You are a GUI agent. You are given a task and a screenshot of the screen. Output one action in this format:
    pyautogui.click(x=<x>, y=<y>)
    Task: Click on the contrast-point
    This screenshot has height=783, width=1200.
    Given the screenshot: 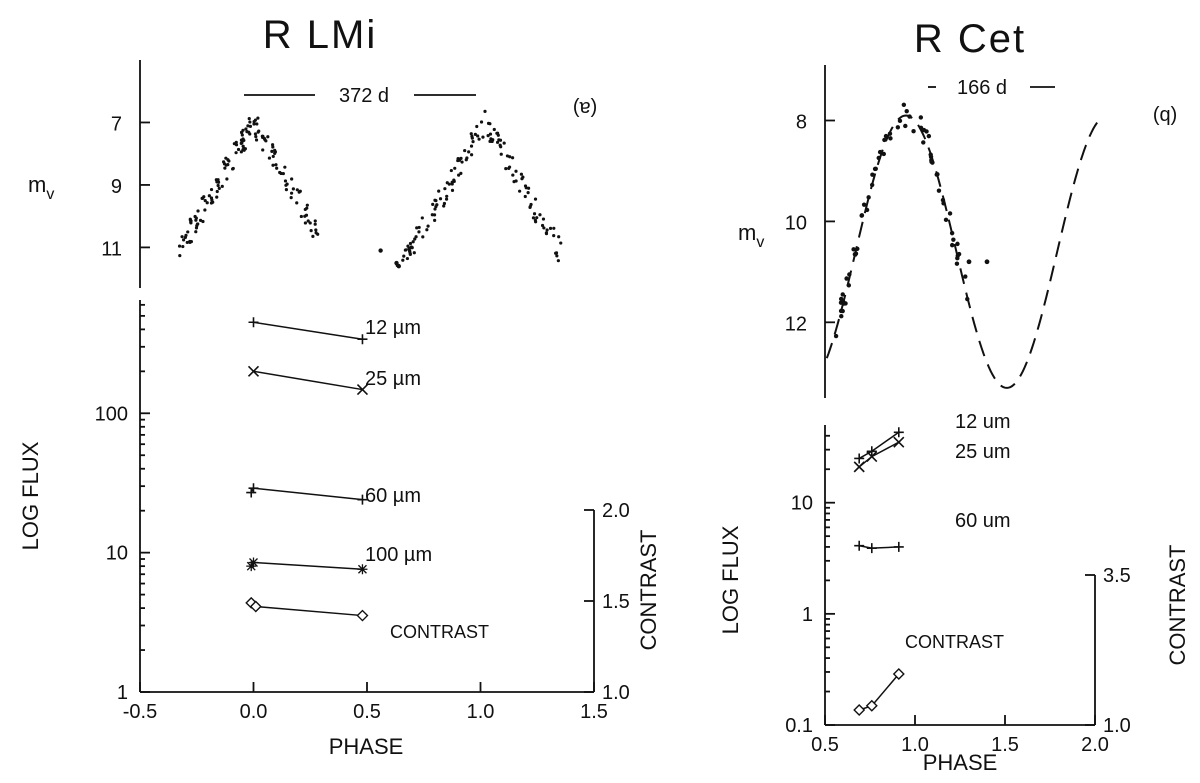 What is the action you would take?
    pyautogui.click(x=898, y=674)
    